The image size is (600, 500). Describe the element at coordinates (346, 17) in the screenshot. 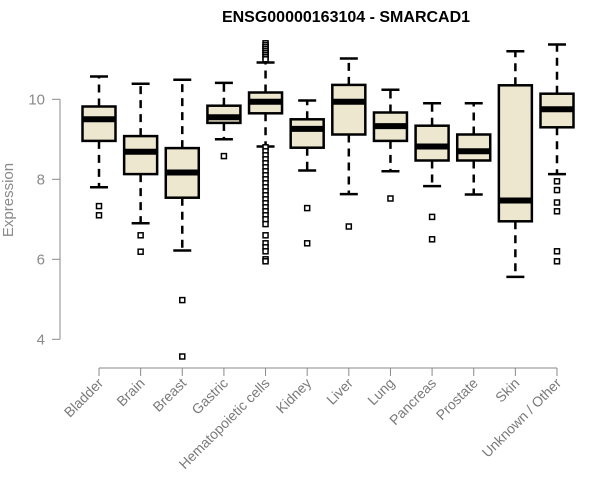

I see `chart-title: ENSG00000163104 - SMARCAD1` at that location.